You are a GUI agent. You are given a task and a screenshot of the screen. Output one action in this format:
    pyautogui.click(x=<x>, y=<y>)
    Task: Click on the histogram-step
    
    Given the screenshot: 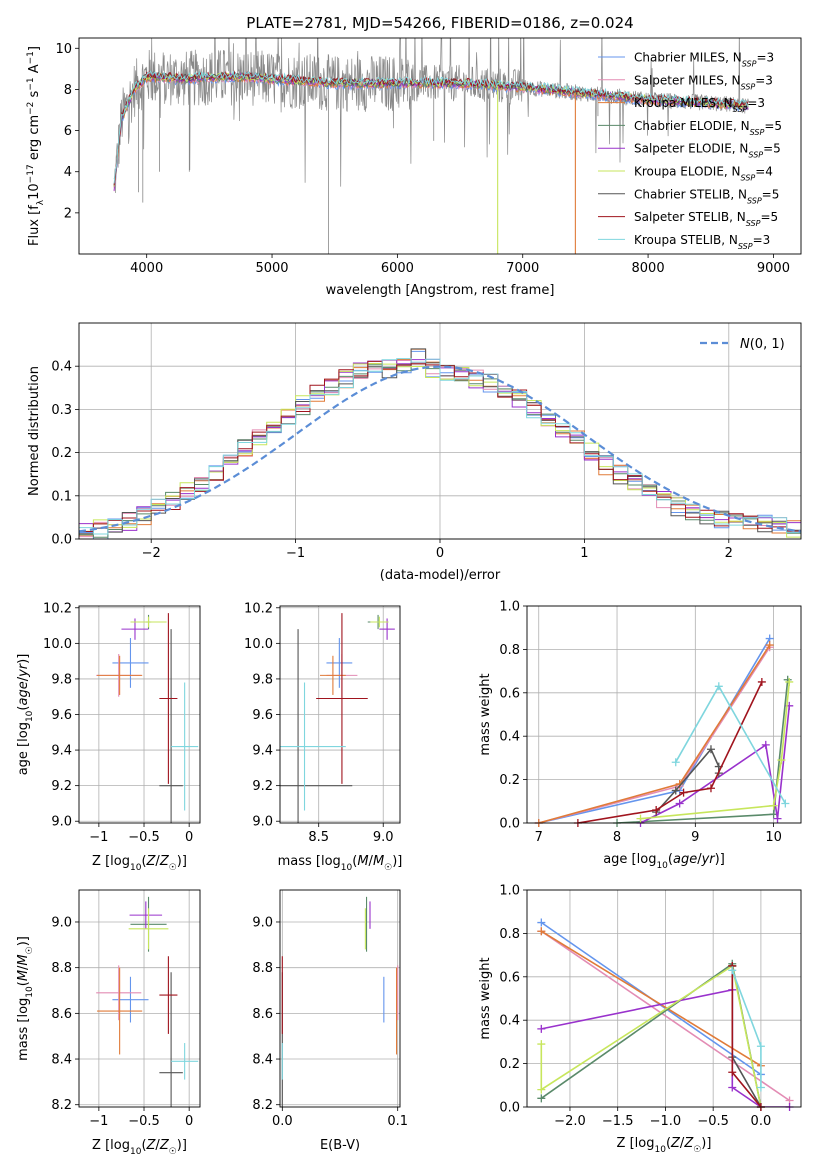 What is the action you would take?
    pyautogui.click(x=440, y=446)
    